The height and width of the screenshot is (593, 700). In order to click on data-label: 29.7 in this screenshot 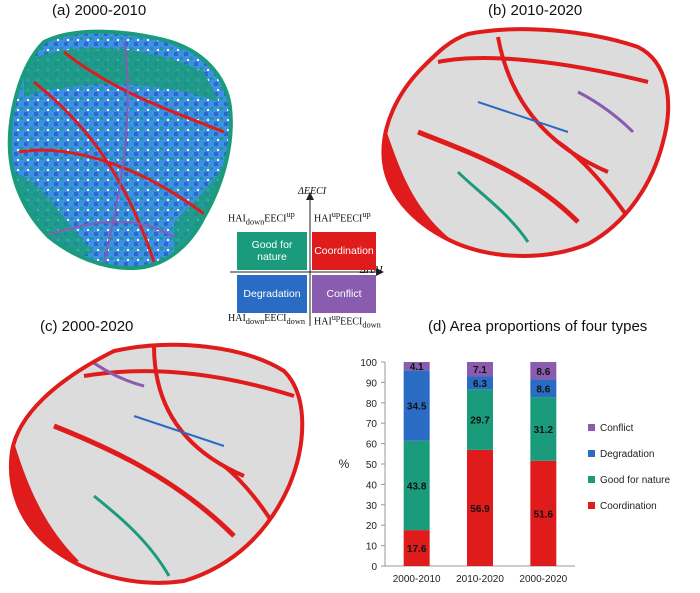, I will do `click(480, 421)`.